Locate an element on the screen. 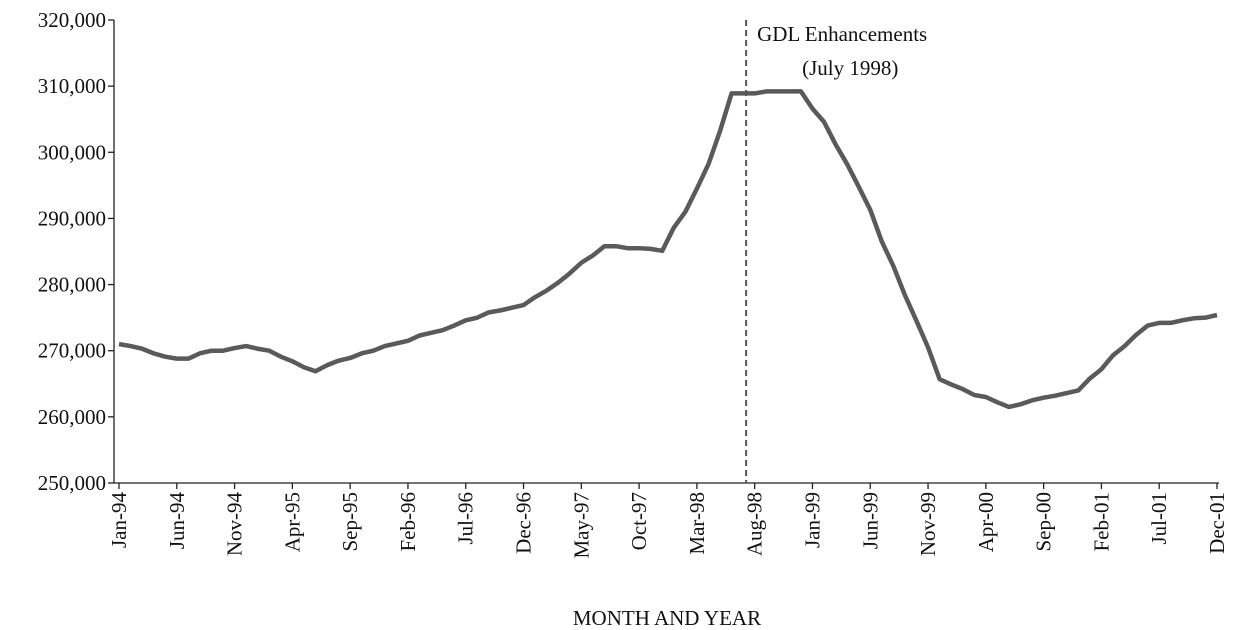  x-tick-label: Jul-96 is located at coordinates (466, 518).